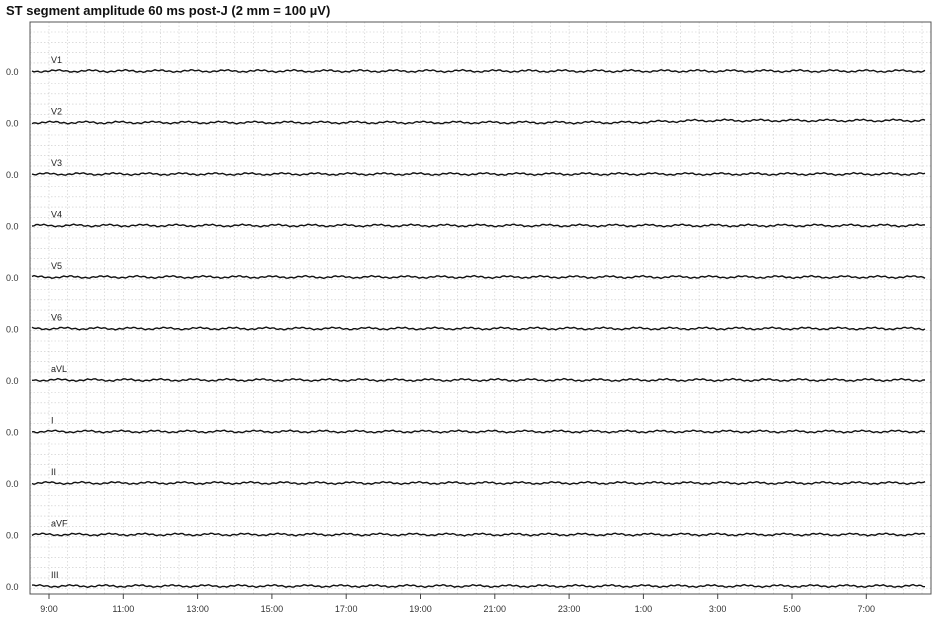 This screenshot has width=946, height=624. What do you see at coordinates (466, 478) in the screenshot?
I see `lead-ii: 0.0 II` at bounding box center [466, 478].